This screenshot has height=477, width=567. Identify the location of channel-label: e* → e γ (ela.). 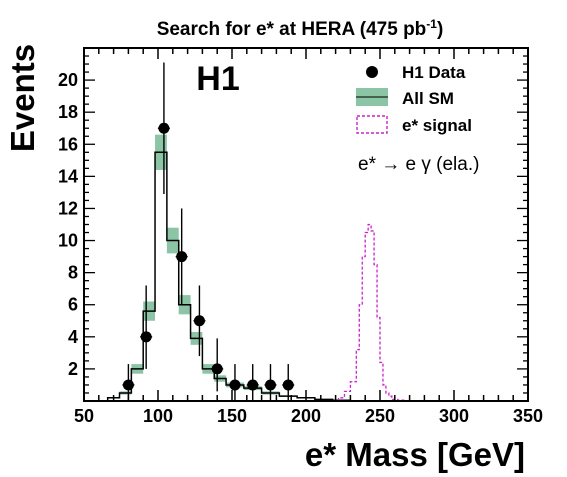
(418, 164).